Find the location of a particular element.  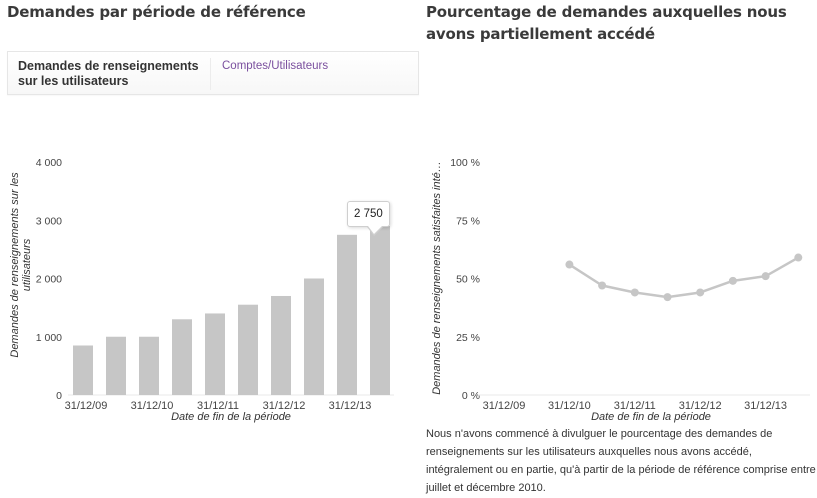

y-axis-ticks: 0 1 000 2 000 3 000 4 000 is located at coordinates (49, 279).